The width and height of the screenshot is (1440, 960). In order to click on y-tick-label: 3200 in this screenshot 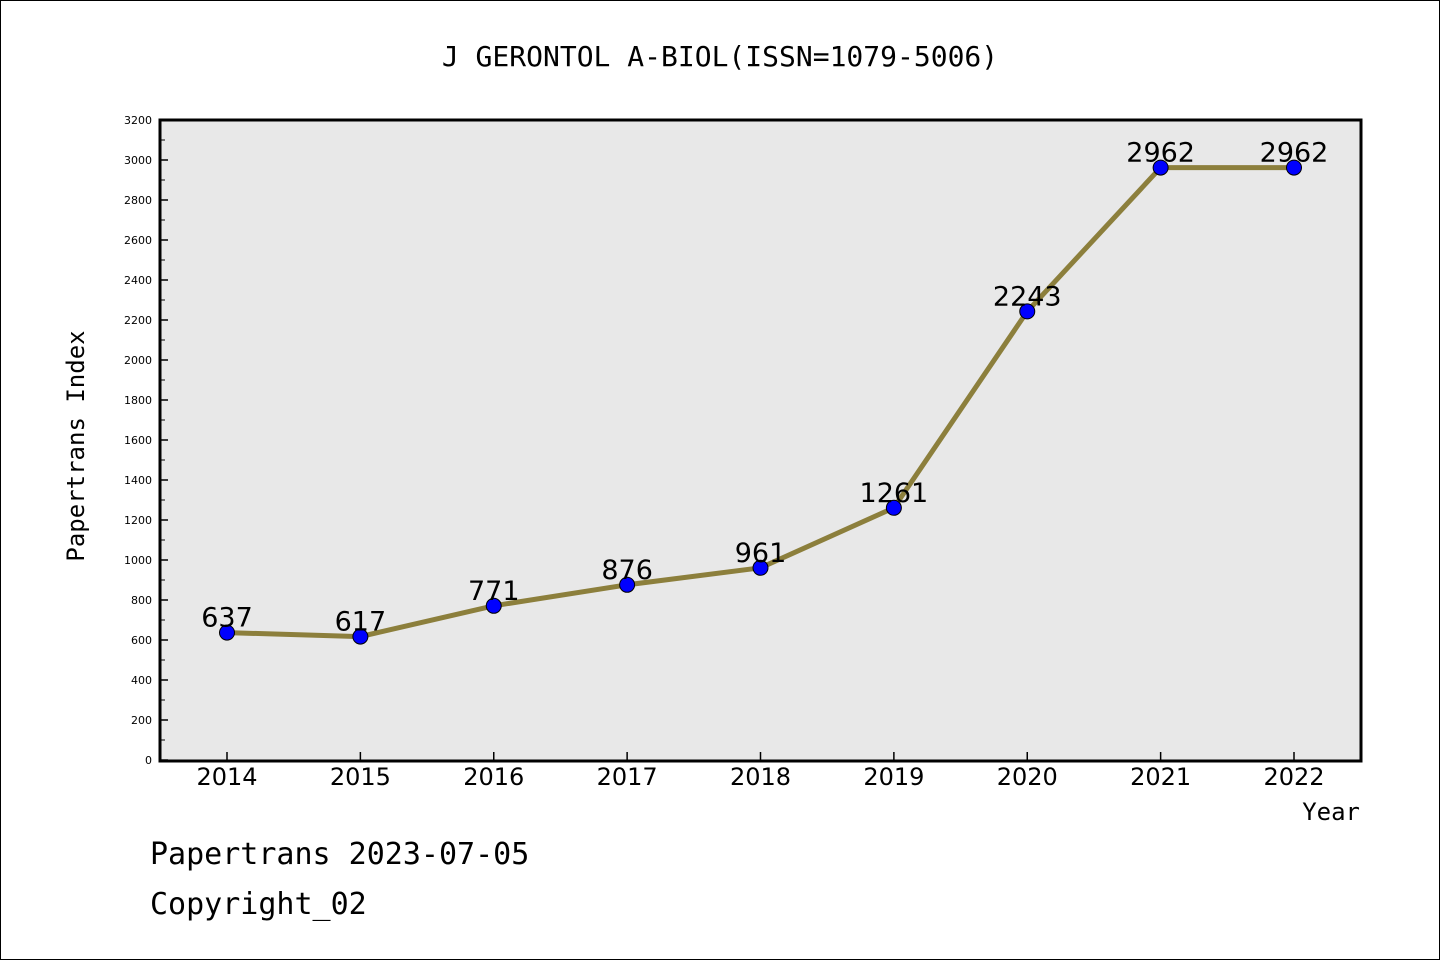, I will do `click(138, 120)`.